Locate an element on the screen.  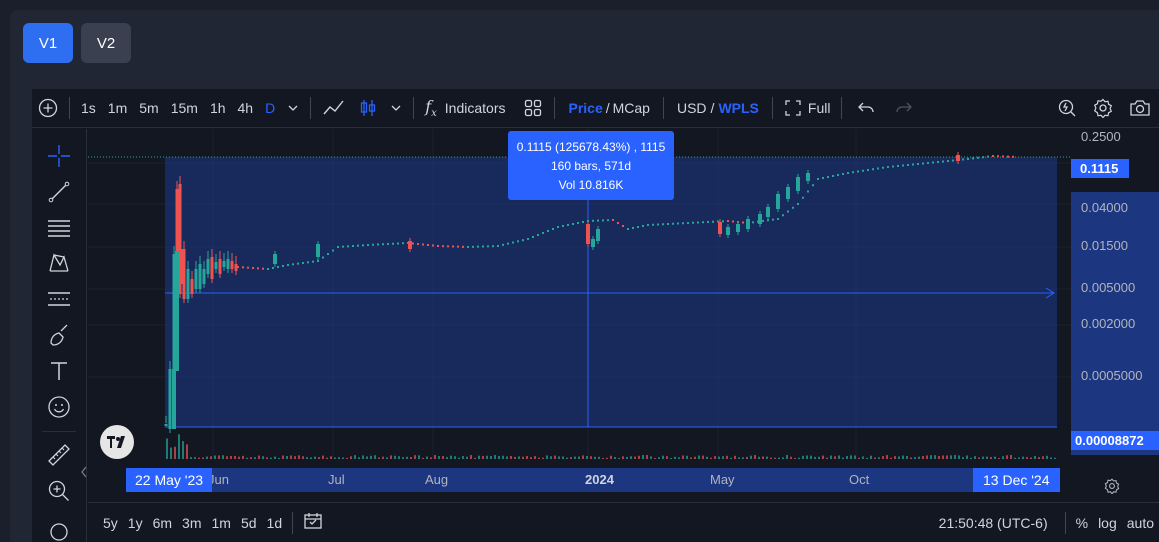
emoji-tool is located at coordinates (59, 407).